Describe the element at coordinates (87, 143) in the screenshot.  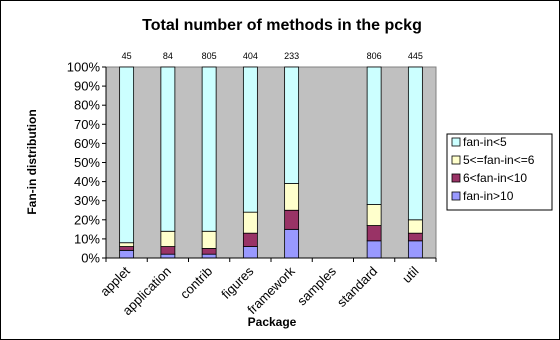
I see `y-tick-label: 60%` at that location.